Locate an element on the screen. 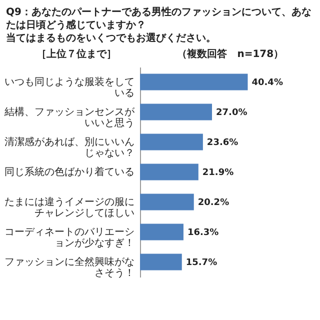  y-tick-label: 同じ系統の色ばかり着ている is located at coordinates (69, 172).